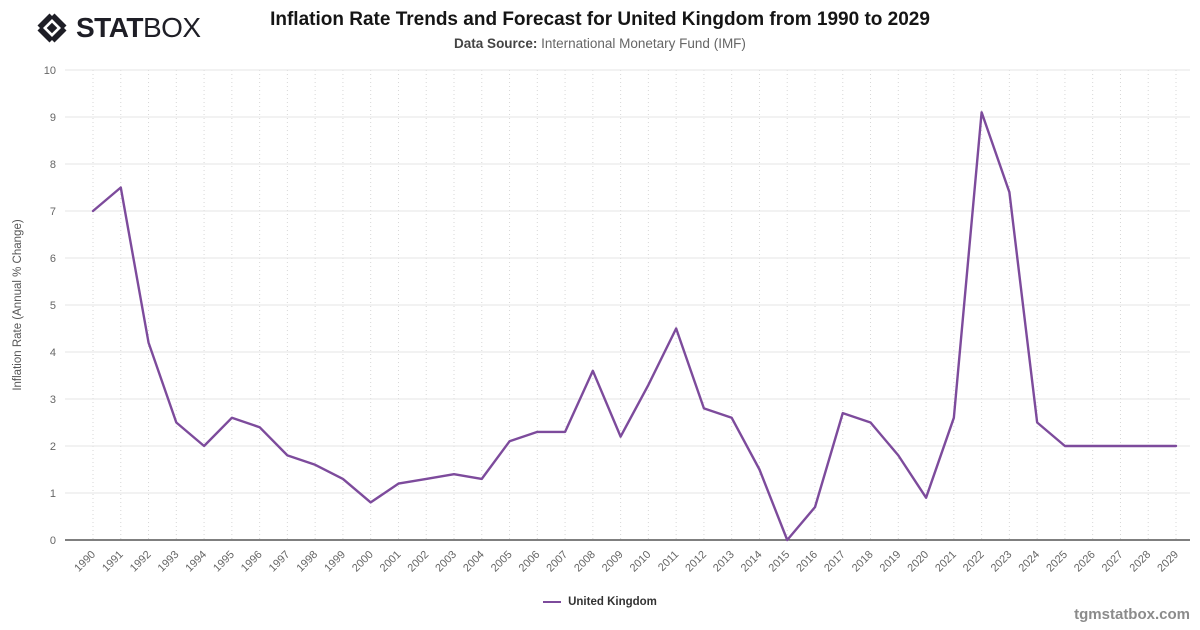 The height and width of the screenshot is (630, 1200). I want to click on logo-text-stat: STAT, so click(109, 27).